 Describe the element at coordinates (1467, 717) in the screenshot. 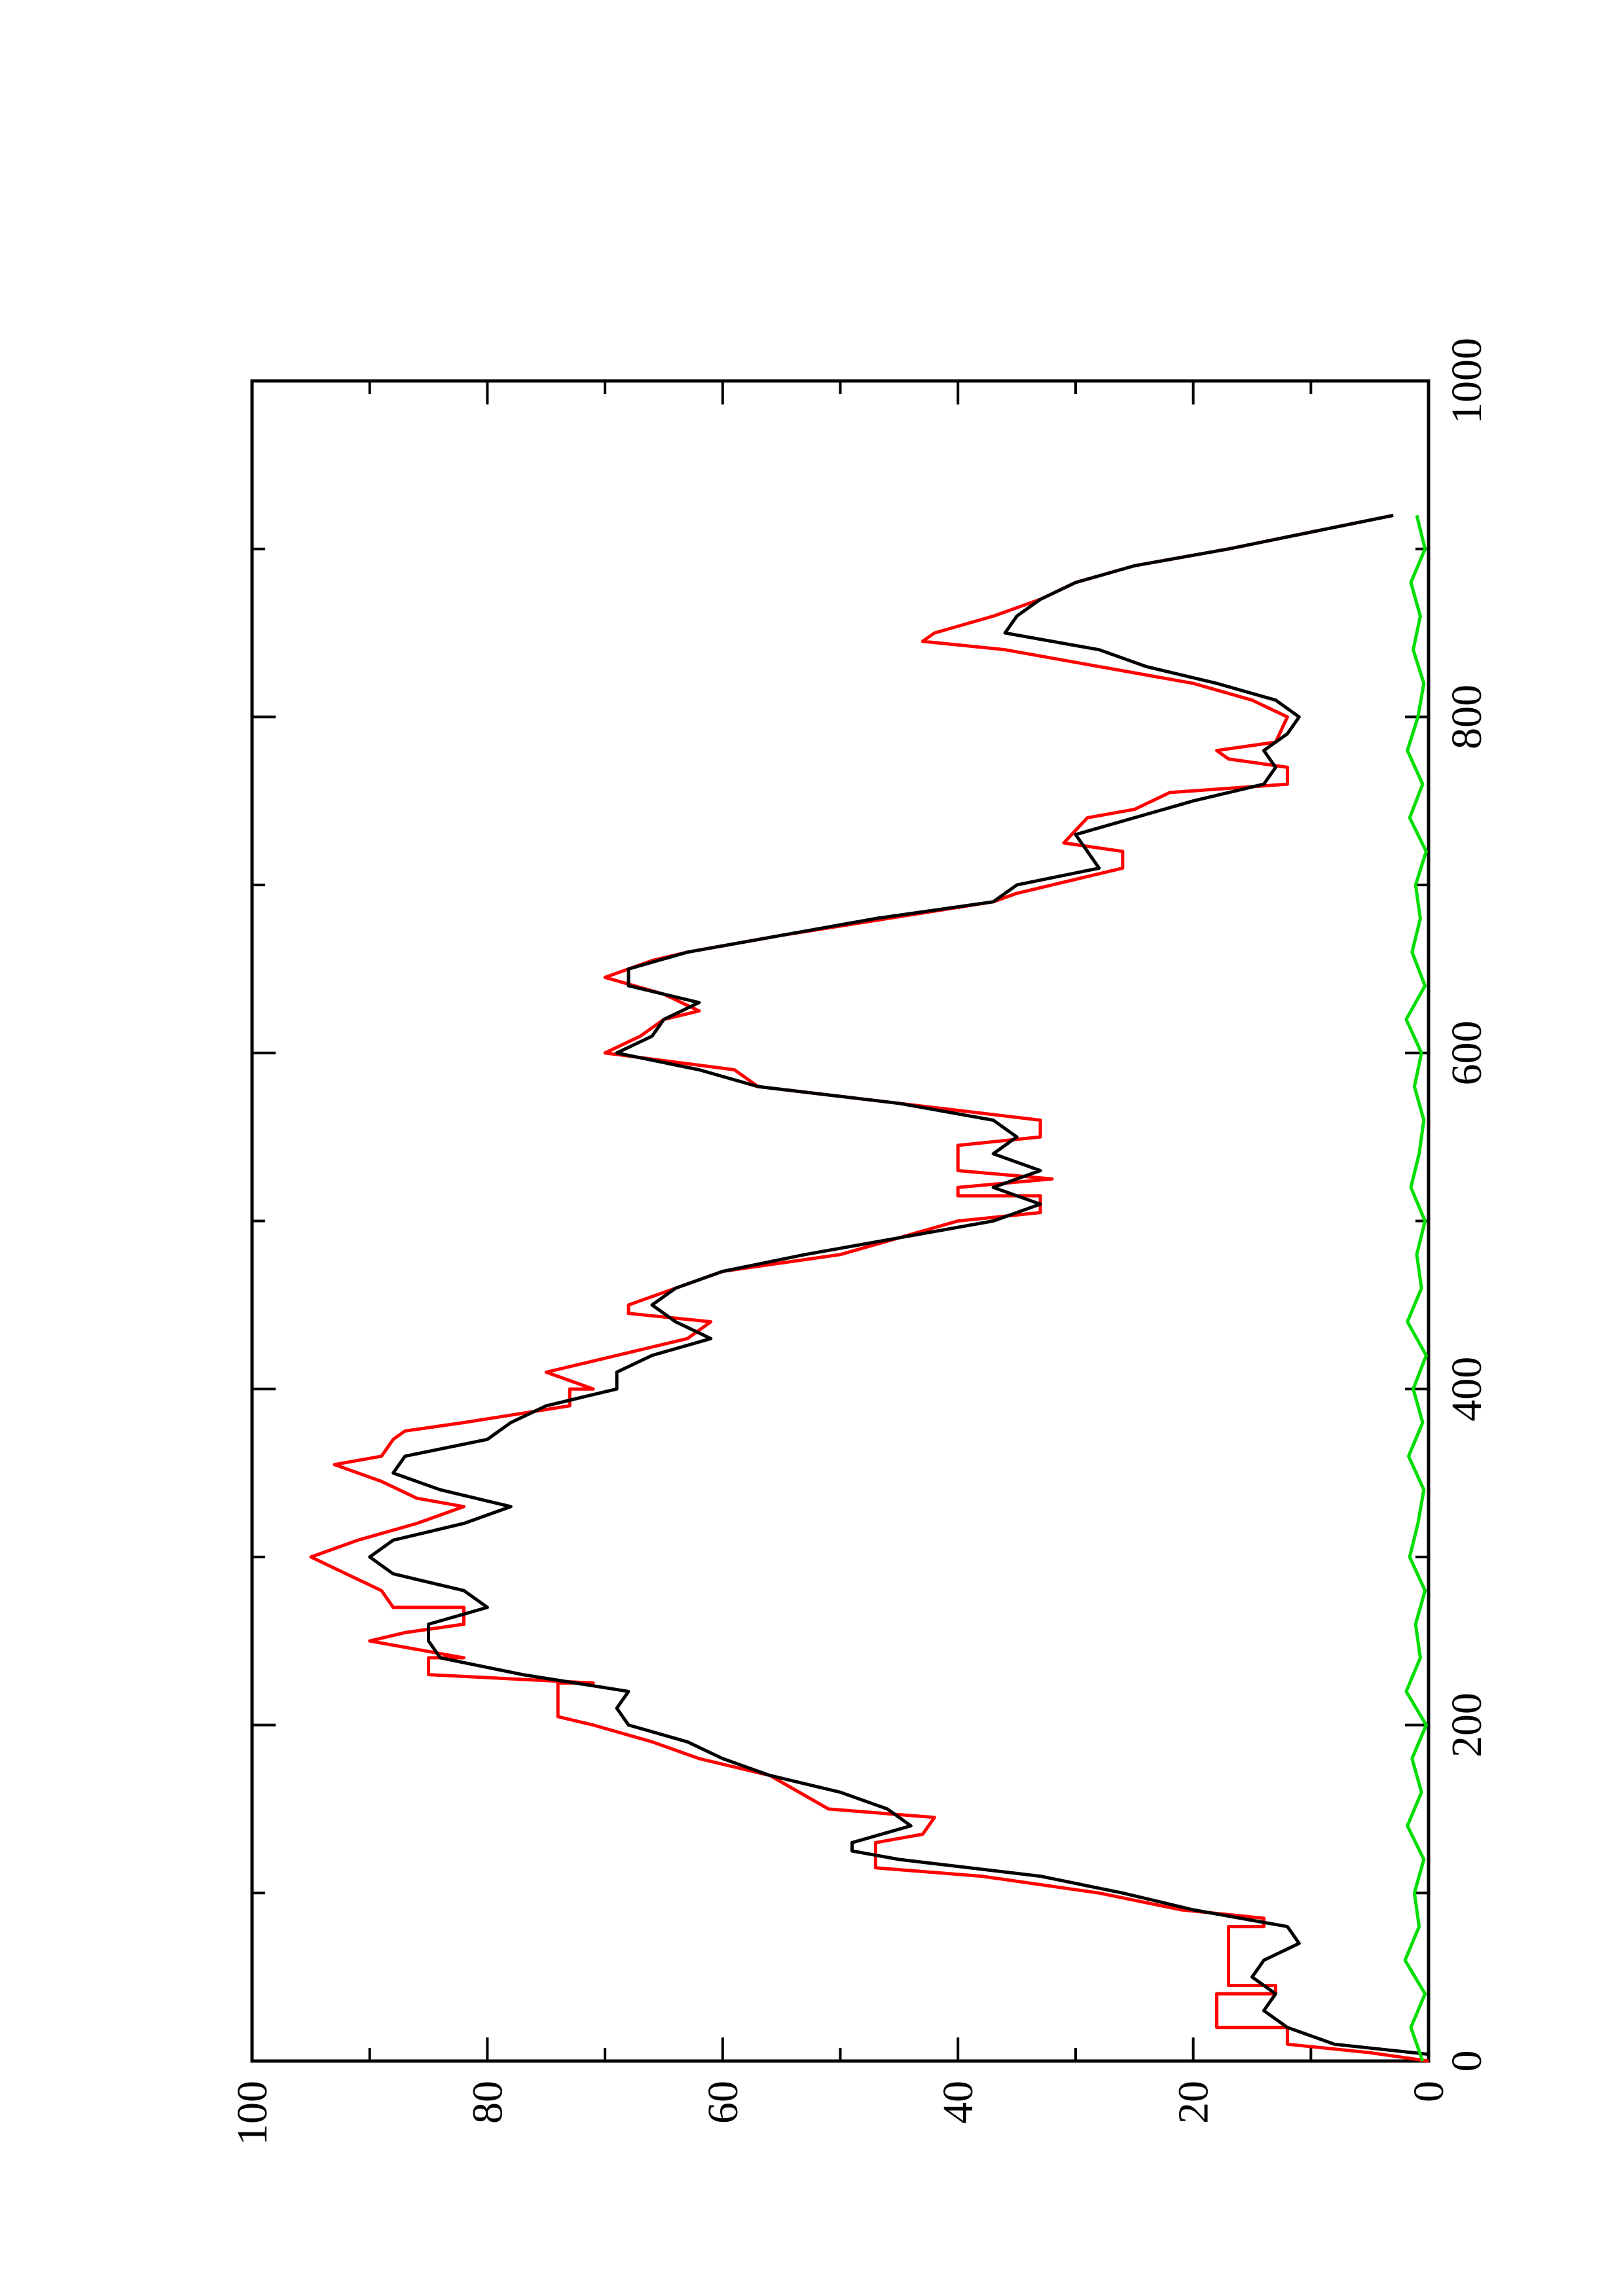

I see `x-tick-label: 800` at that location.